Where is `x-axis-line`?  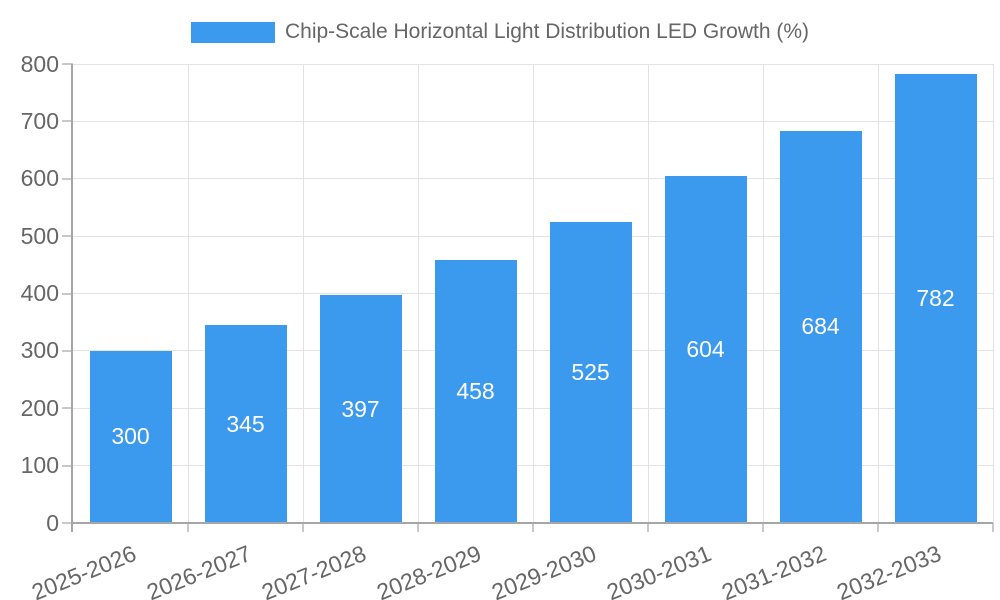
x-axis-line is located at coordinates (532, 523).